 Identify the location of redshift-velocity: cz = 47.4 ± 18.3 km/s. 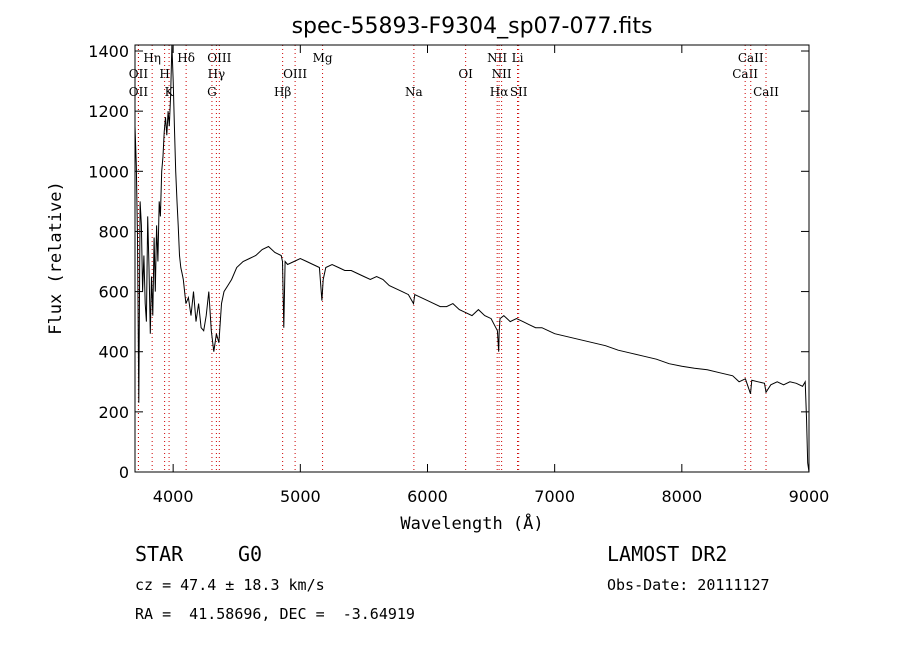
(230, 585).